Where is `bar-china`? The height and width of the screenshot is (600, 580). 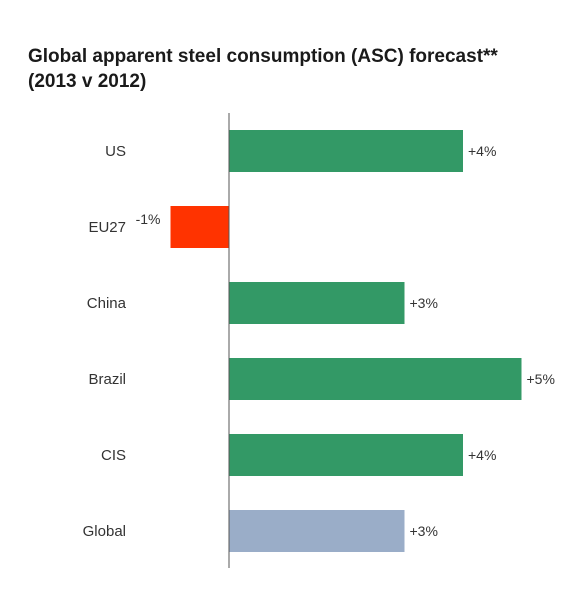 bar-china is located at coordinates (317, 303).